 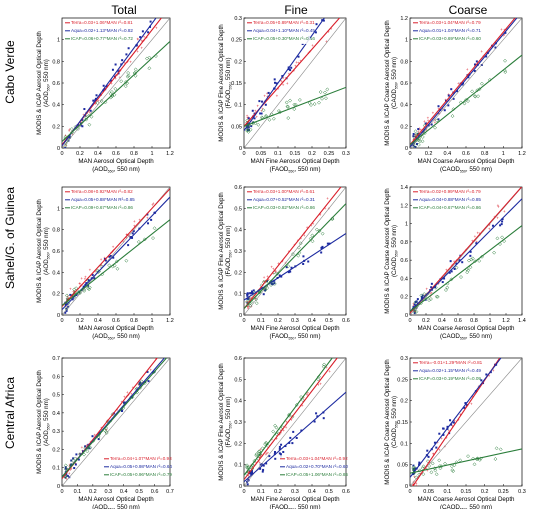 What do you see at coordinates (522, 321) in the screenshot?
I see `x-tick-label: 1.4` at bounding box center [522, 321].